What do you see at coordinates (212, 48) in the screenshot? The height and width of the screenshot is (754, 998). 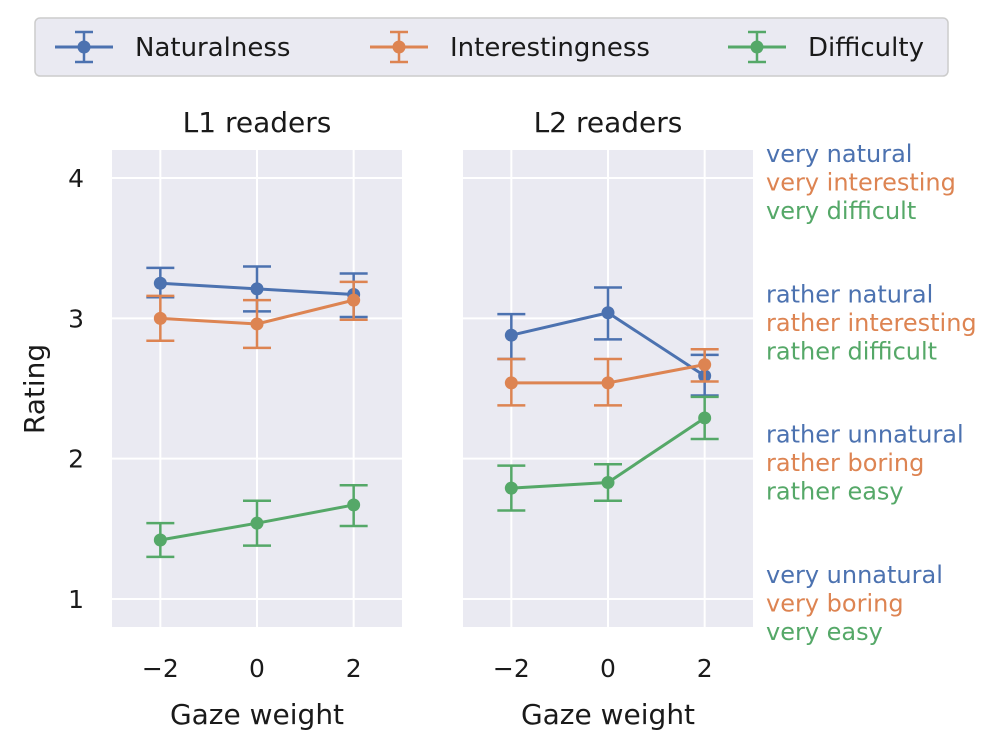 I see `legend-label: Naturalness` at bounding box center [212, 48].